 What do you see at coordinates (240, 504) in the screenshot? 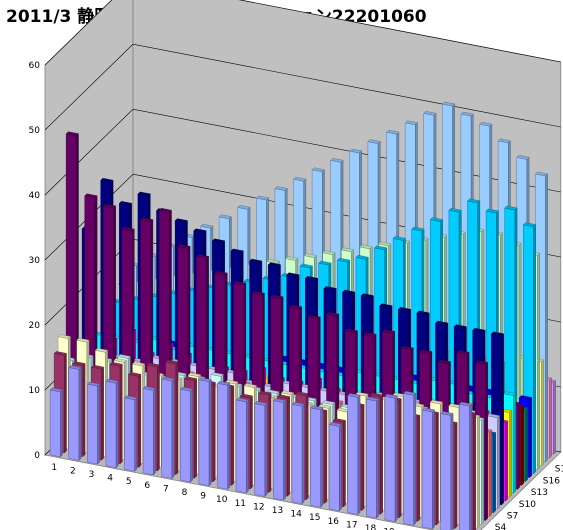
I see `x-tick-label: 11` at bounding box center [240, 504].